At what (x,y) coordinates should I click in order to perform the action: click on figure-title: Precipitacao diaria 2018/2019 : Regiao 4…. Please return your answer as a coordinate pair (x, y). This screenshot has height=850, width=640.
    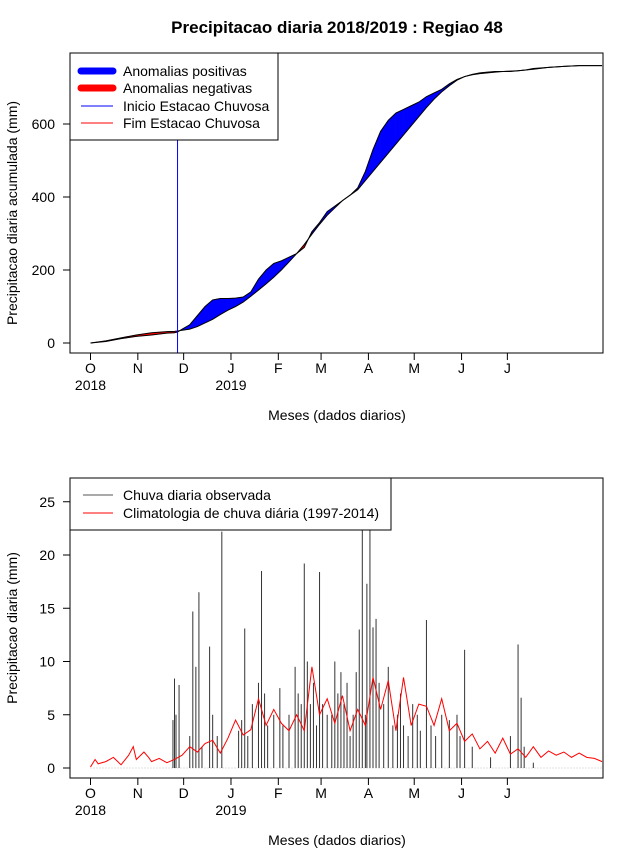
    Looking at the image, I should click on (337, 27).